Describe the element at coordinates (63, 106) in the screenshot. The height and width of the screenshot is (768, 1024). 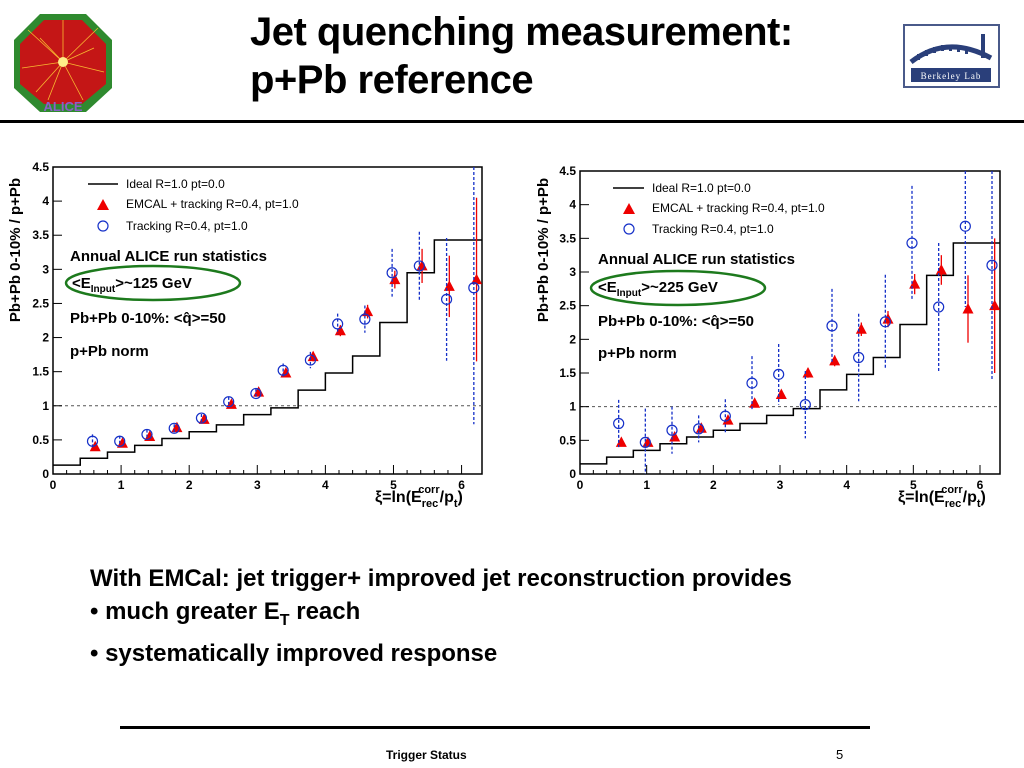
I see `alice-logo-text: ALICE` at that location.